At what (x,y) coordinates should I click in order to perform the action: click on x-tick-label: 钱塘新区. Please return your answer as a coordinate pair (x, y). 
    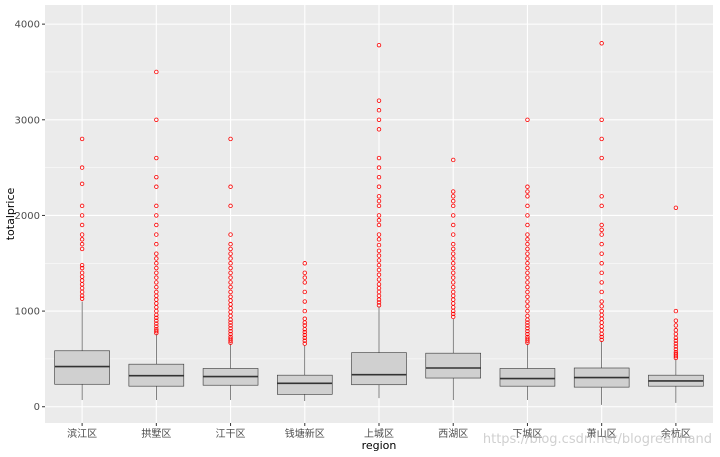
    Looking at the image, I should click on (305, 433).